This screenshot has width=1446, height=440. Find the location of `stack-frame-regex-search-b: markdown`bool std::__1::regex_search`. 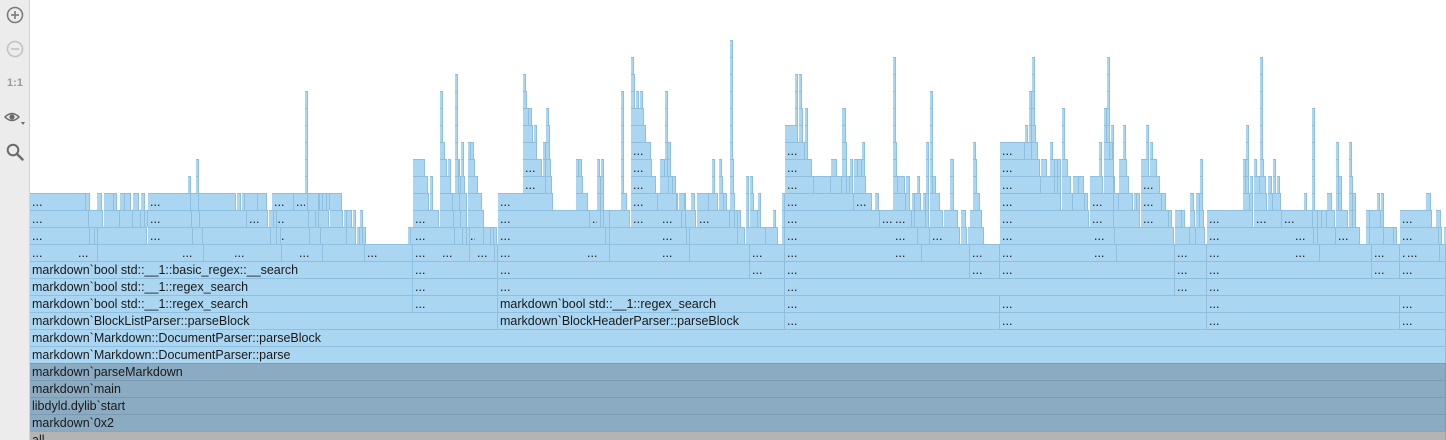

stack-frame-regex-search-b: markdown`bool std::__1::regex_search is located at coordinates (641, 303).